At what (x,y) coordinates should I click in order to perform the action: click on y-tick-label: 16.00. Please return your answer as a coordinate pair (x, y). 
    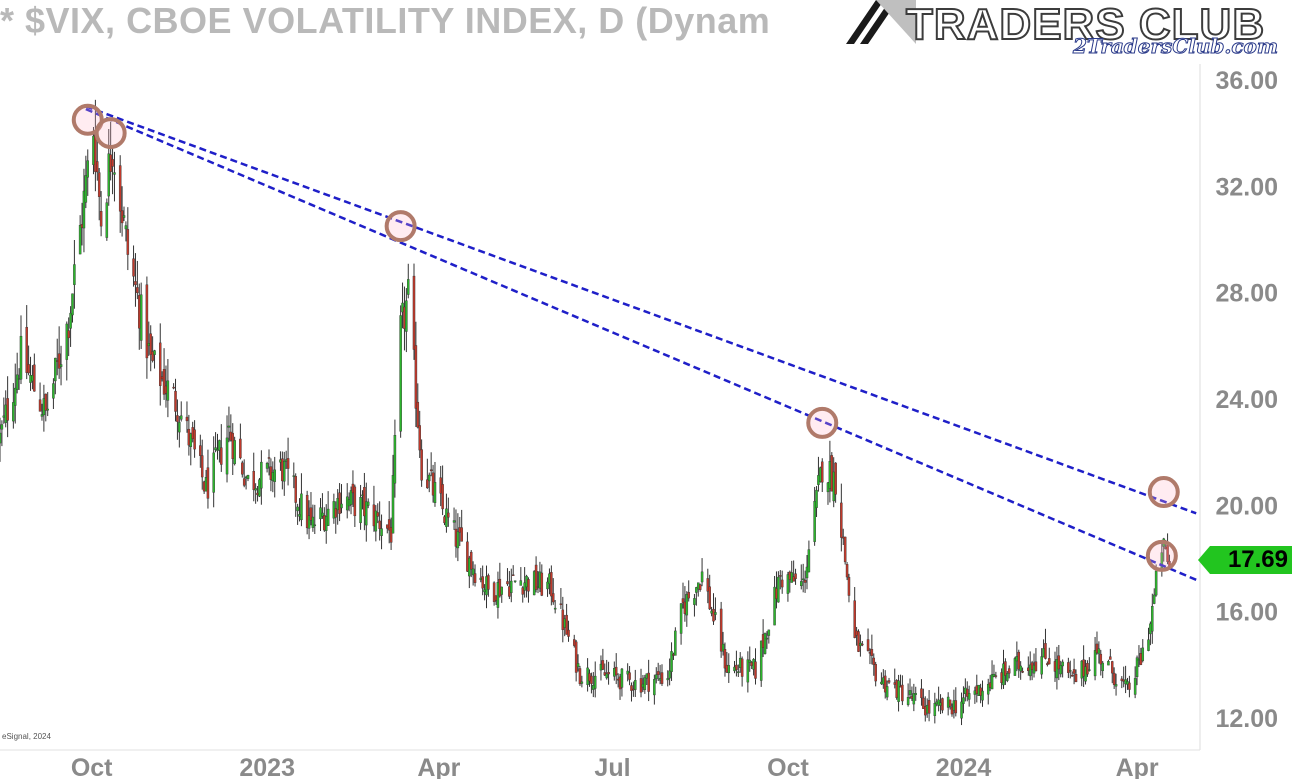
    Looking at the image, I should click on (1246, 613).